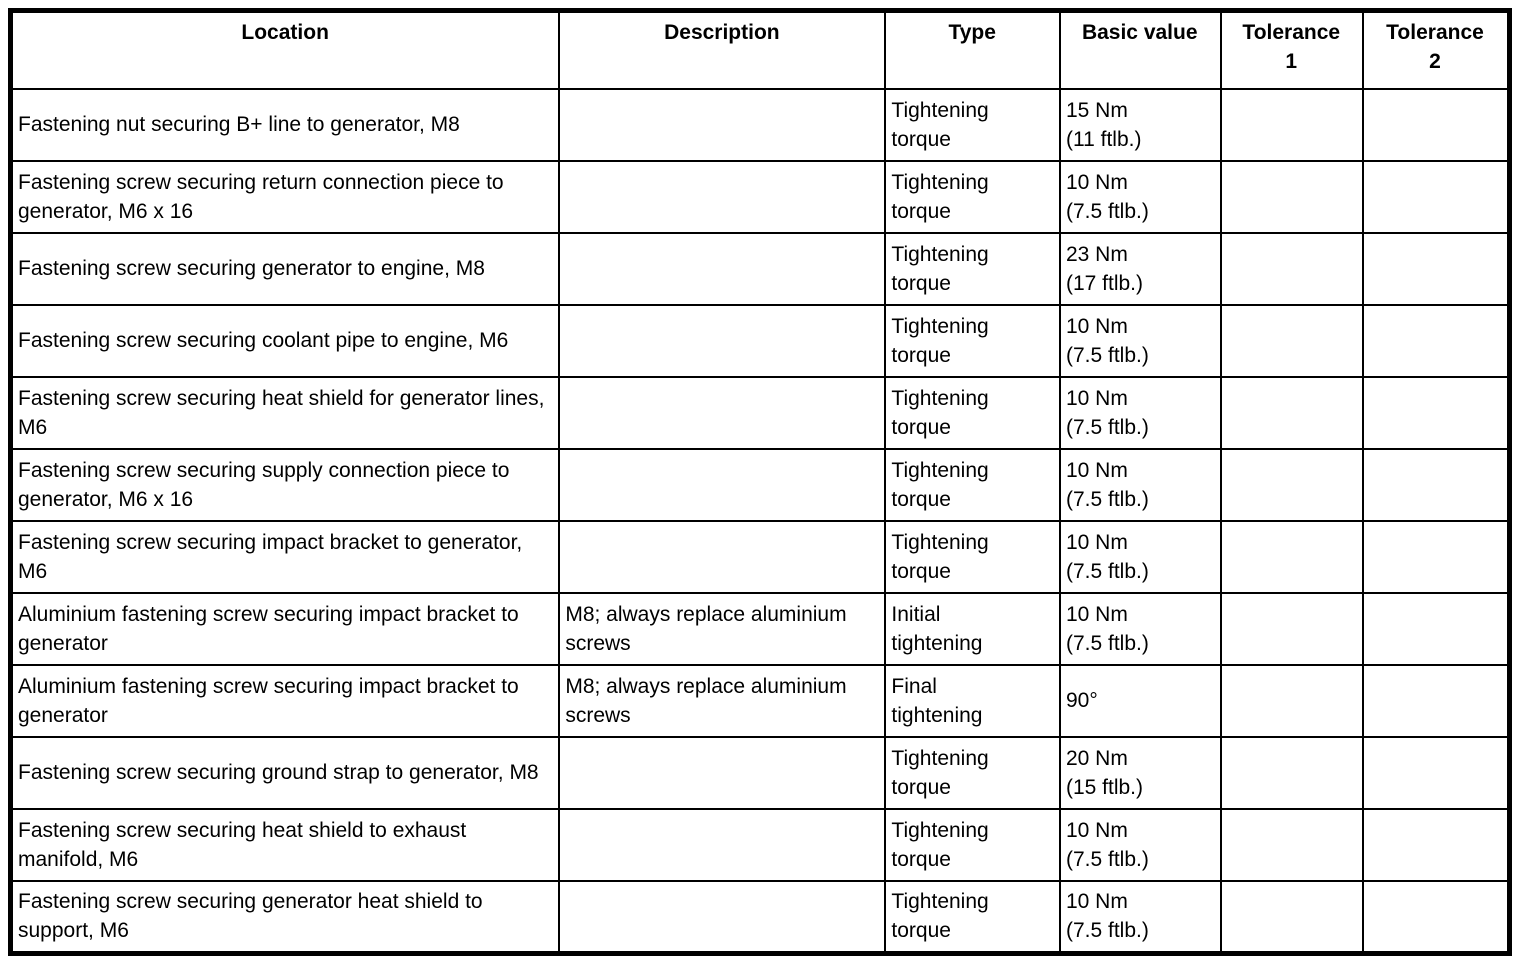 The width and height of the screenshot is (1520, 956). Describe the element at coordinates (1140, 701) in the screenshot. I see `cell-basic-value: 90°` at that location.